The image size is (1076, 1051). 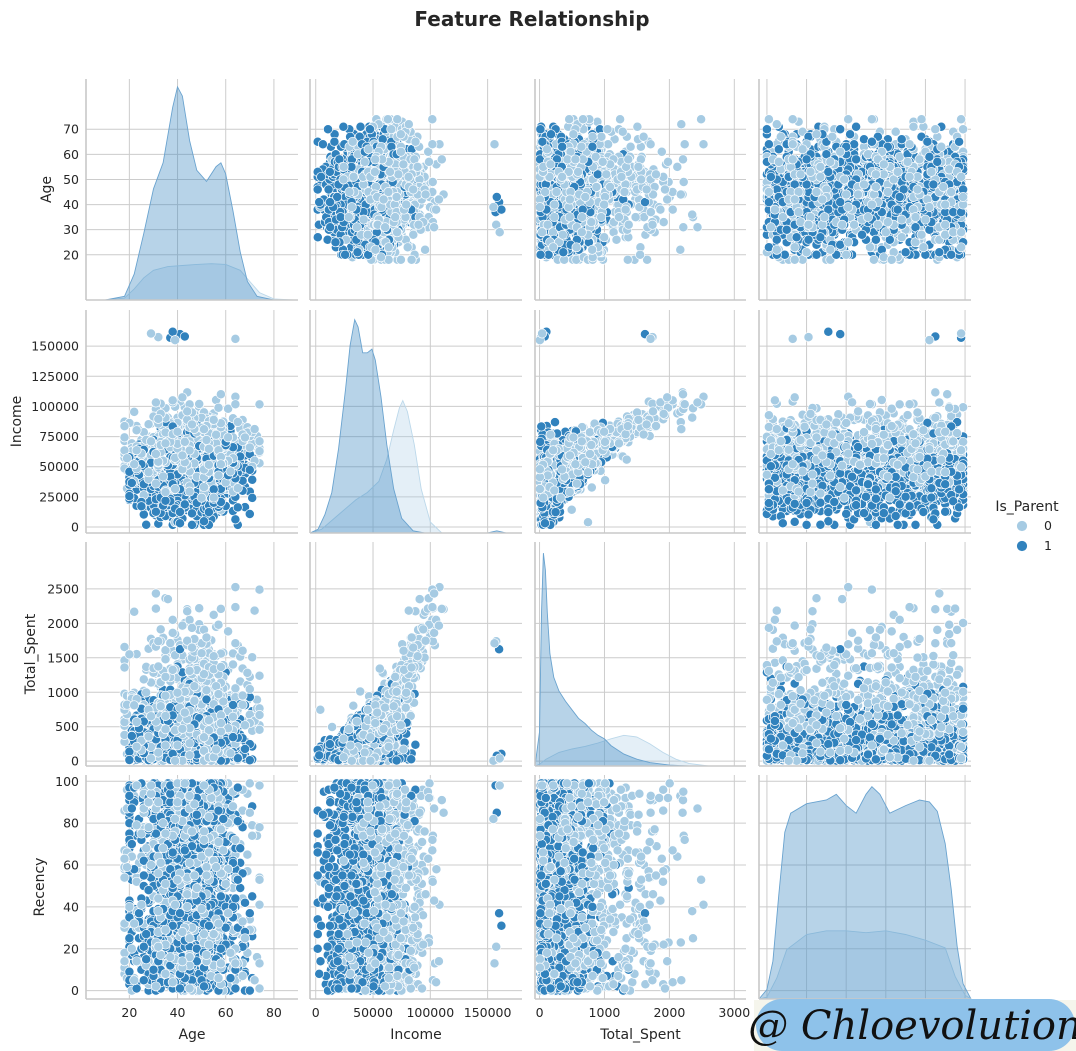 I want to click on y-tick-label-age: 60, so click(x=71, y=154).